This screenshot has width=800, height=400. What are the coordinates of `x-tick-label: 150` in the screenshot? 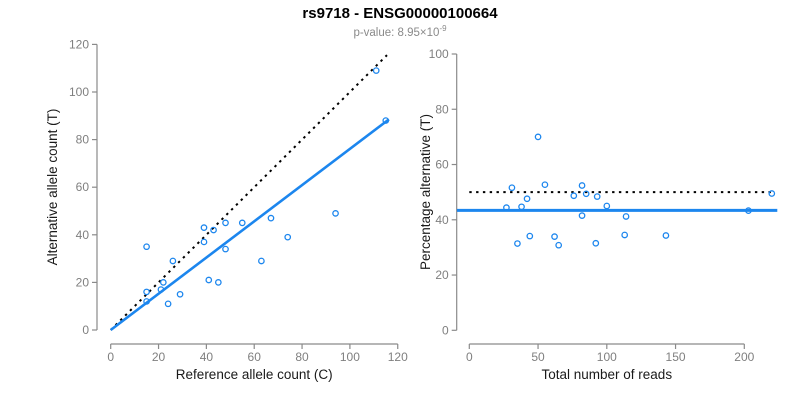 It's located at (676, 357).